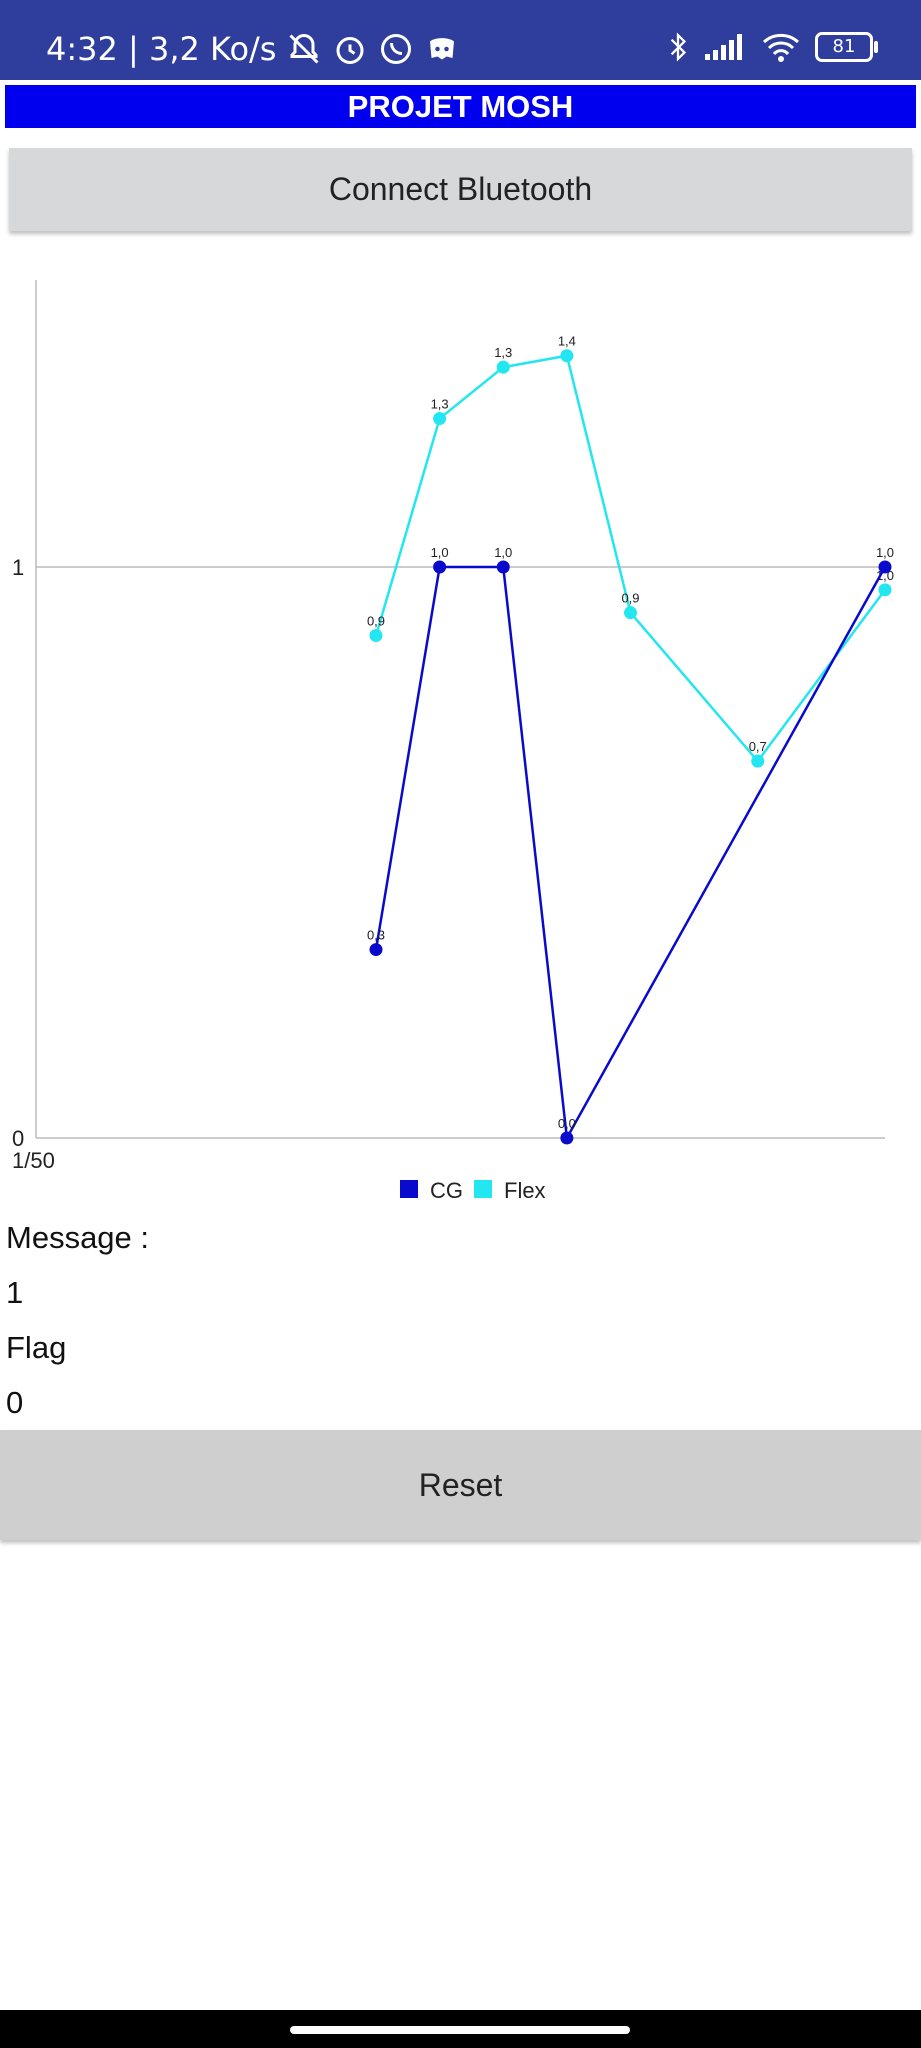  I want to click on data-label-cg: 0,3, so click(376, 935).